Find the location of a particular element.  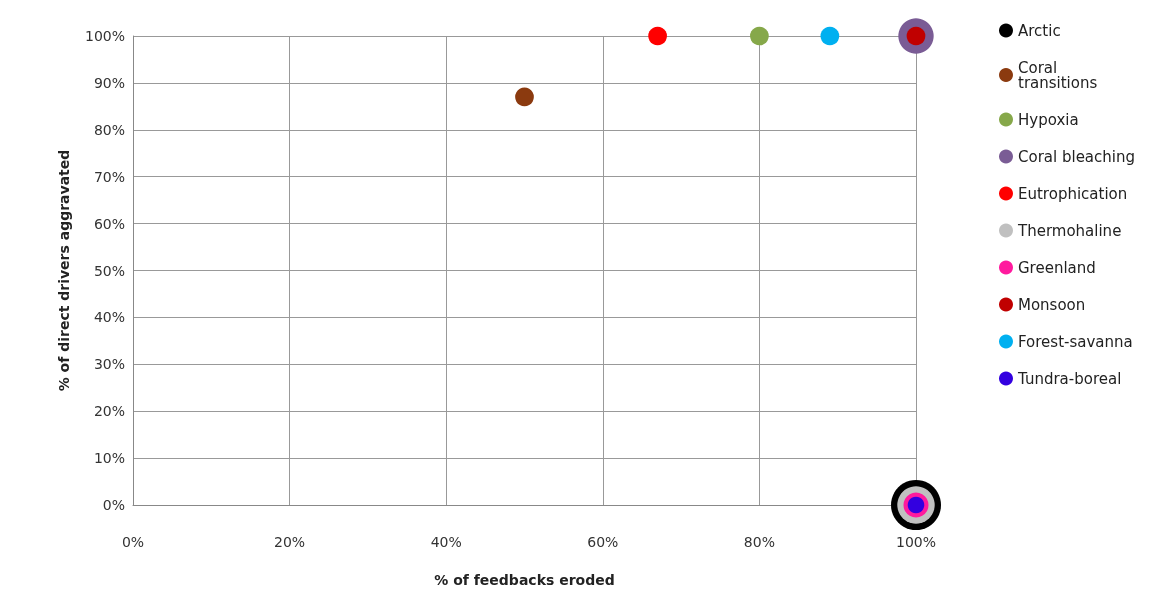

y-tick-label: 50% is located at coordinates (109, 270).